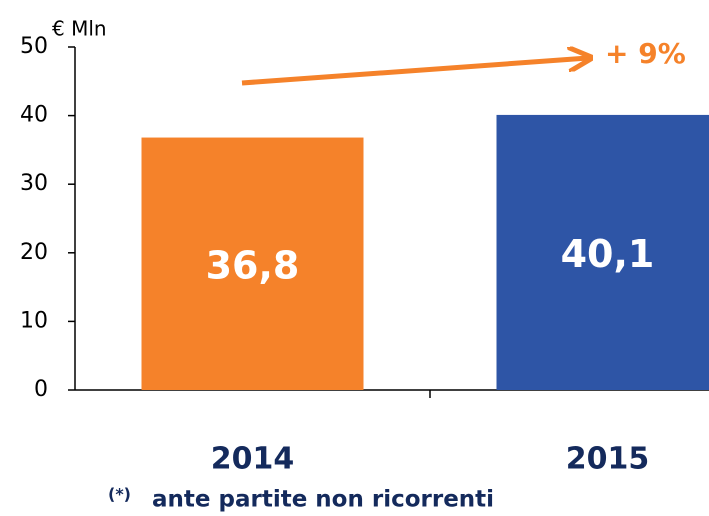 This screenshot has height=516, width=709. What do you see at coordinates (41, 389) in the screenshot?
I see `y-tick-label: 0` at bounding box center [41, 389].